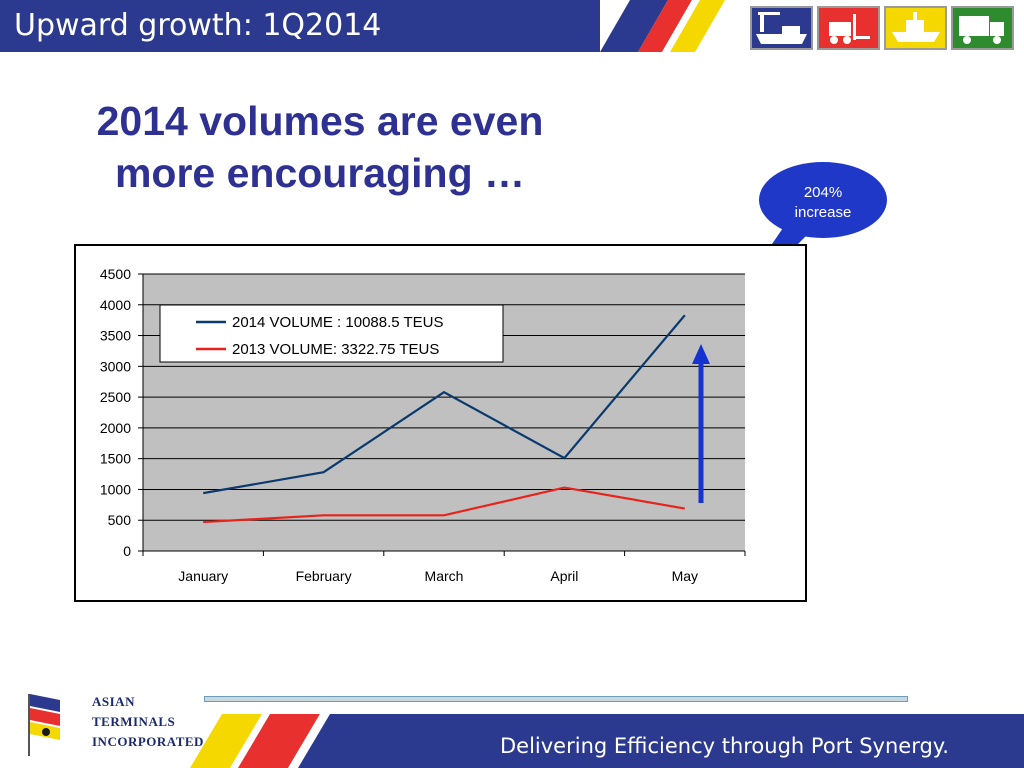  I want to click on x-tick-label: May, so click(685, 576).